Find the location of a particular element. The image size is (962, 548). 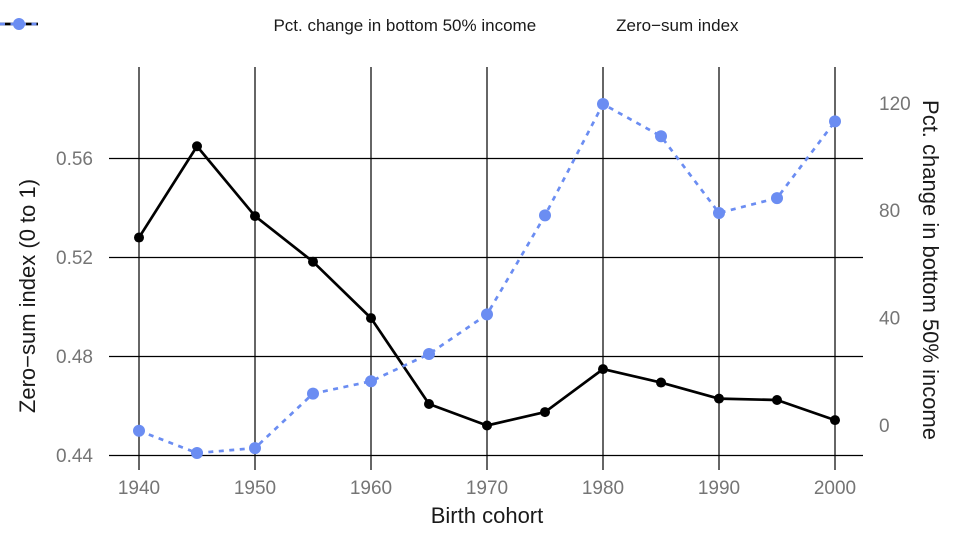

tick-label: 80 is located at coordinates (889, 211).